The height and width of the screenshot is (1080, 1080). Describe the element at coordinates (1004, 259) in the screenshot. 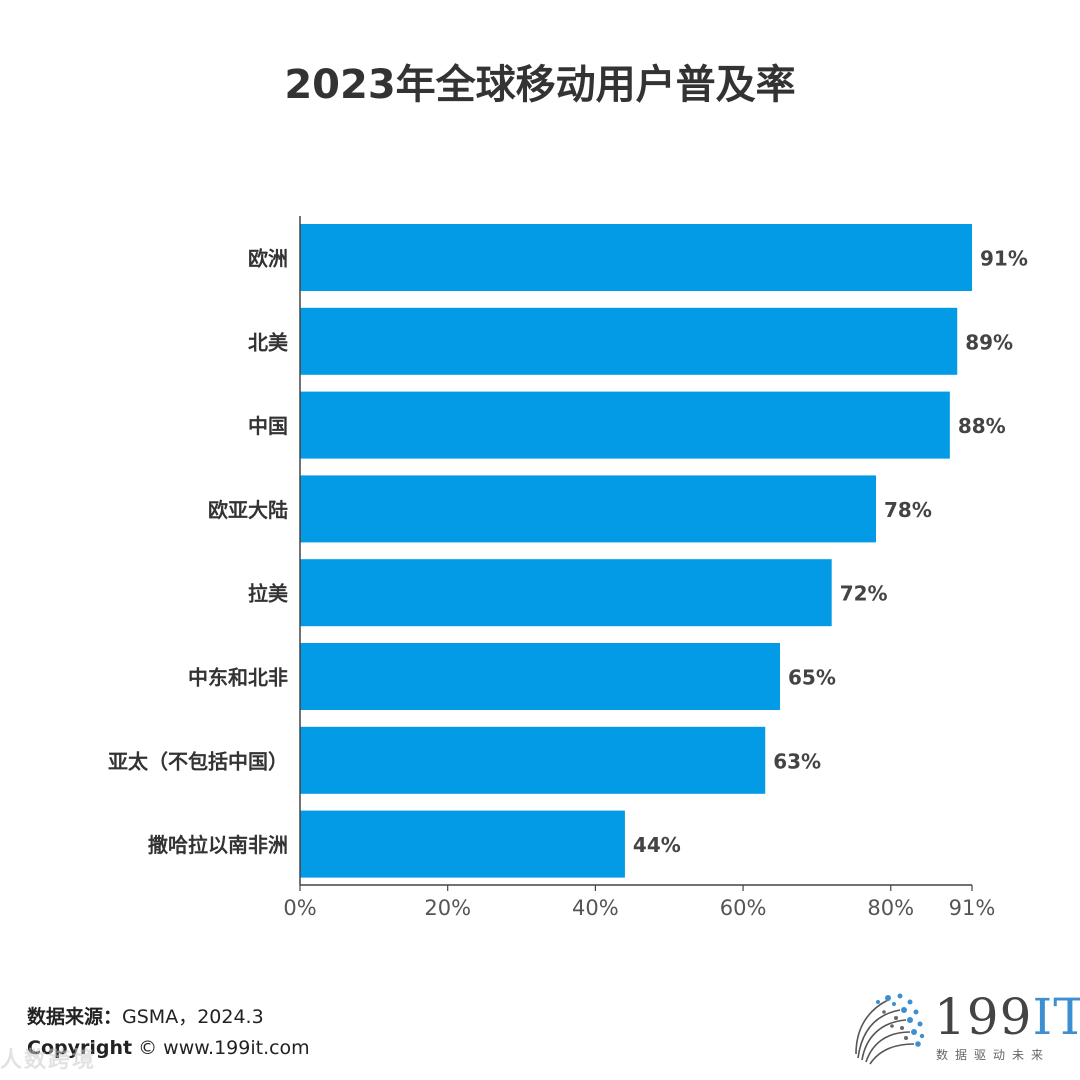

I see `data-label: 91%` at that location.